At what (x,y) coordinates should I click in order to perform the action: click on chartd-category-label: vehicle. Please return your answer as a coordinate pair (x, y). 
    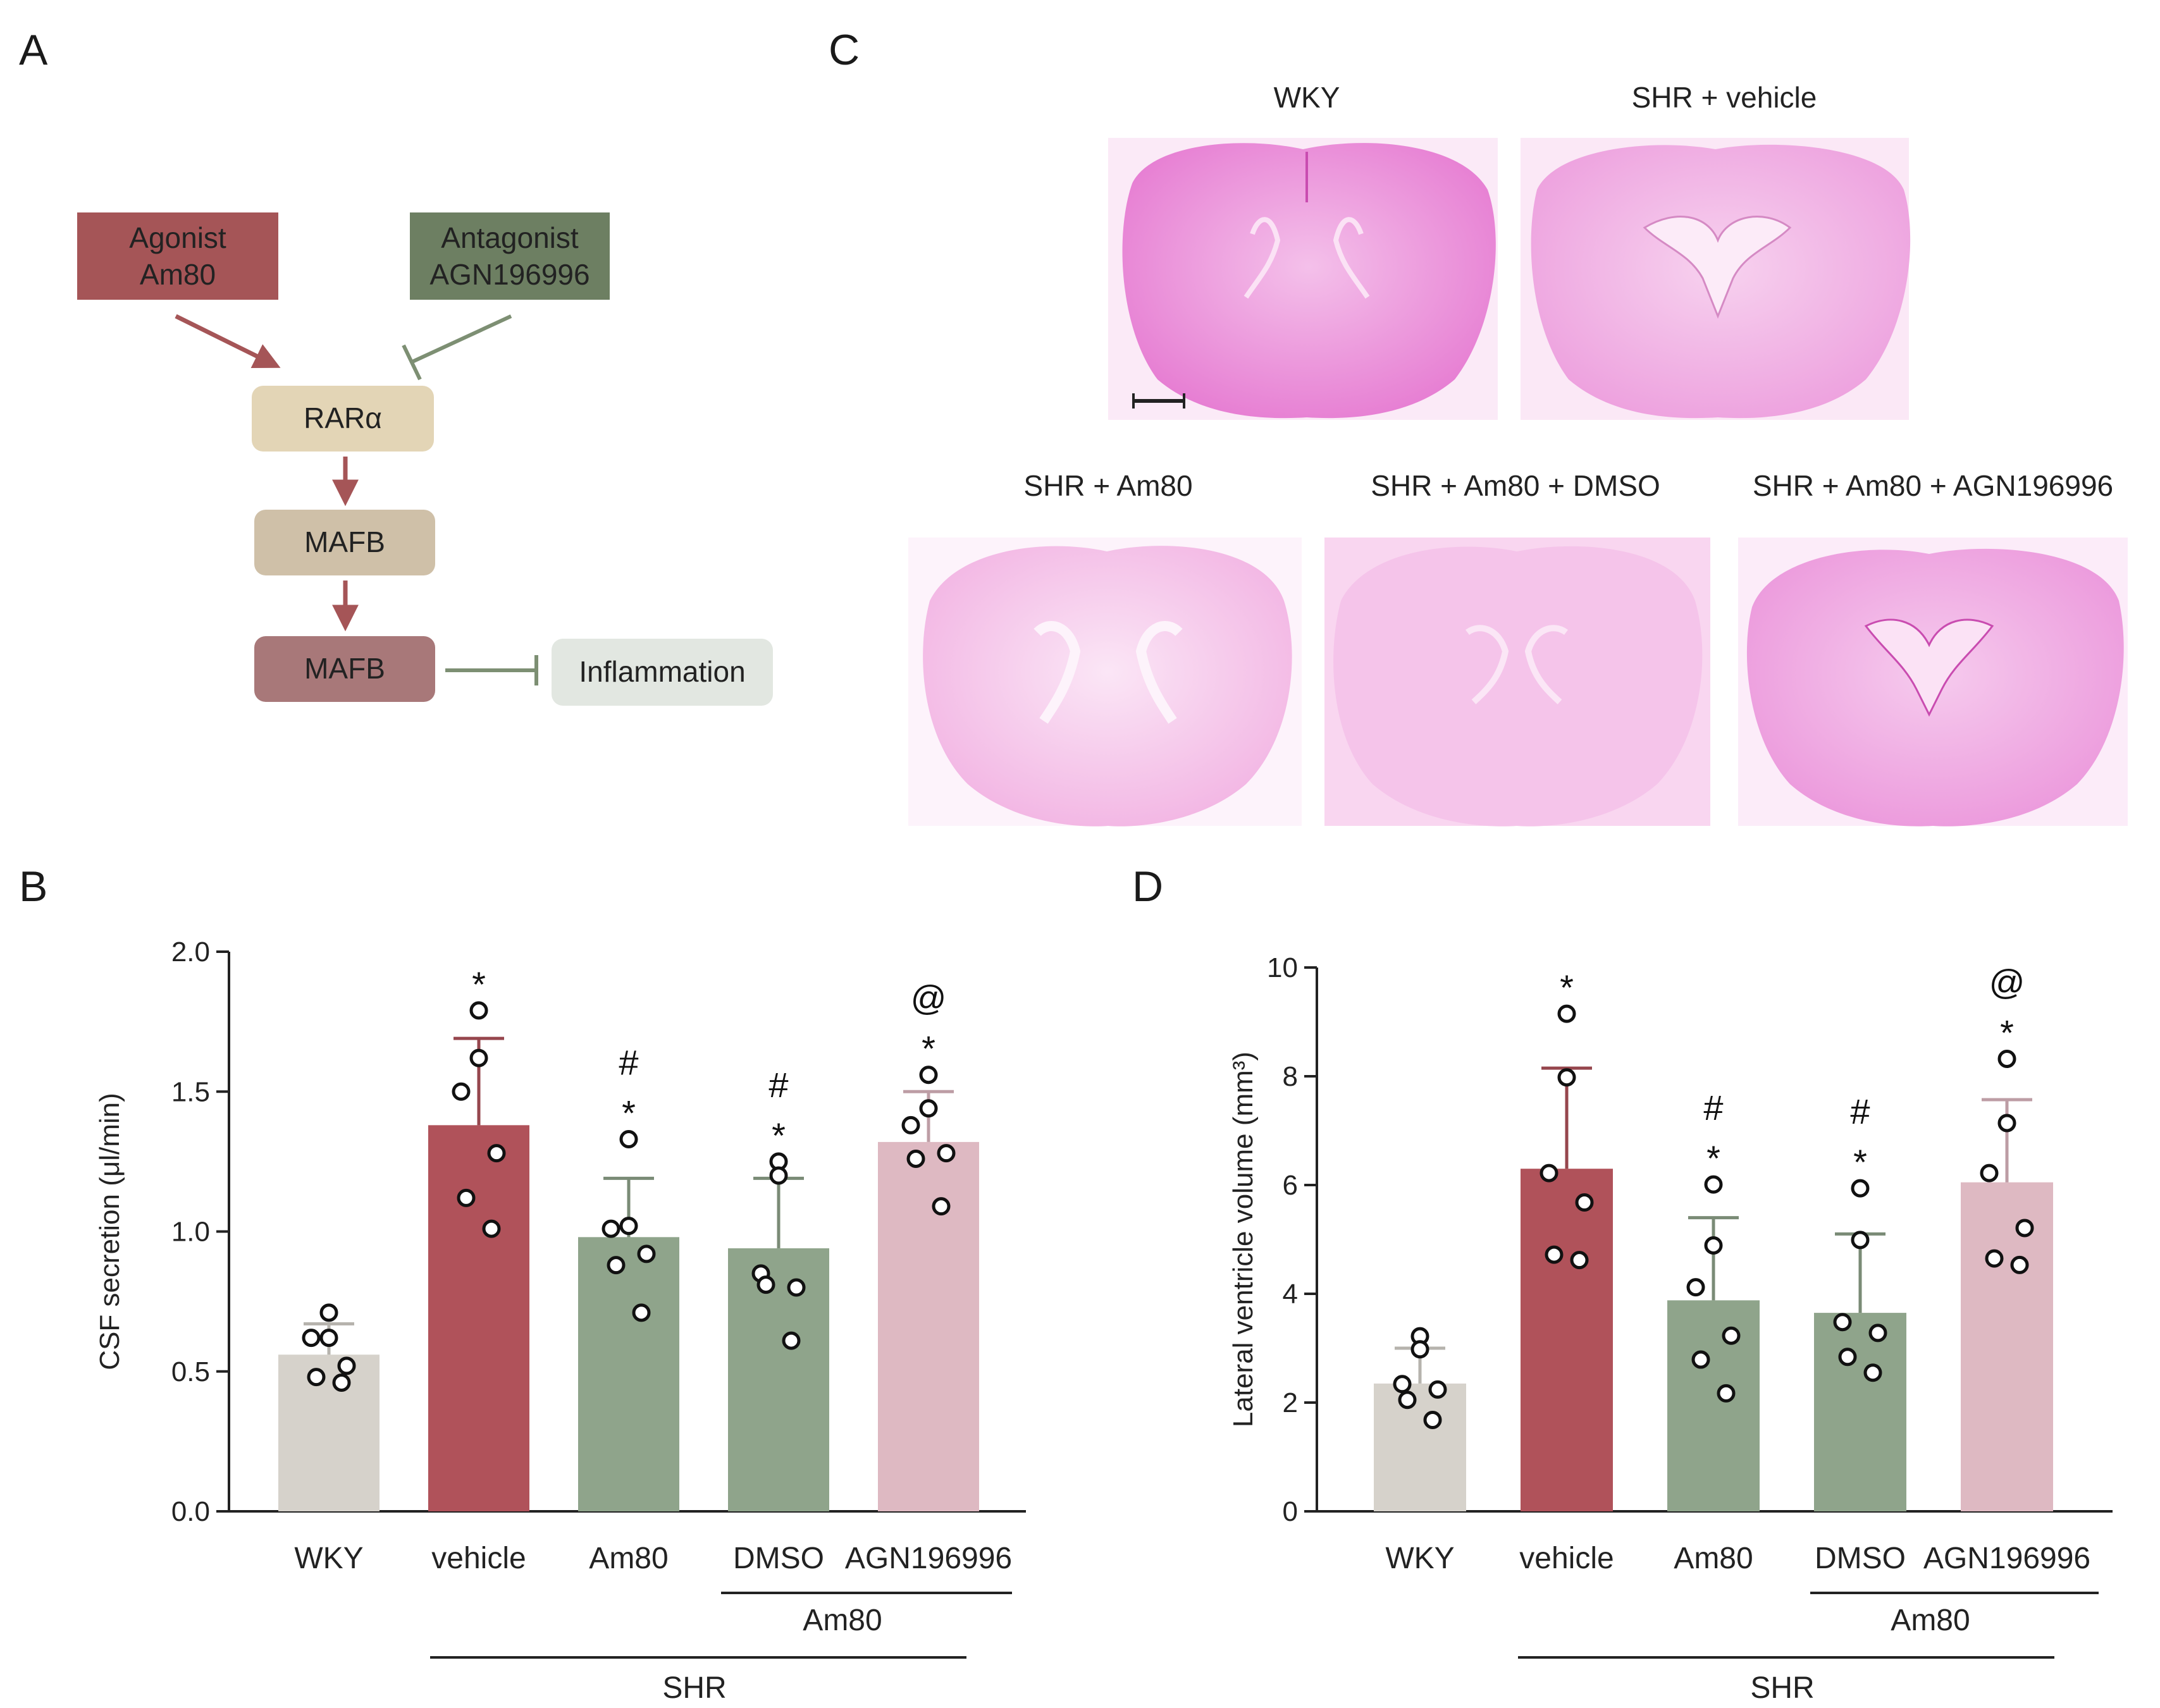
    Looking at the image, I should click on (1567, 1558).